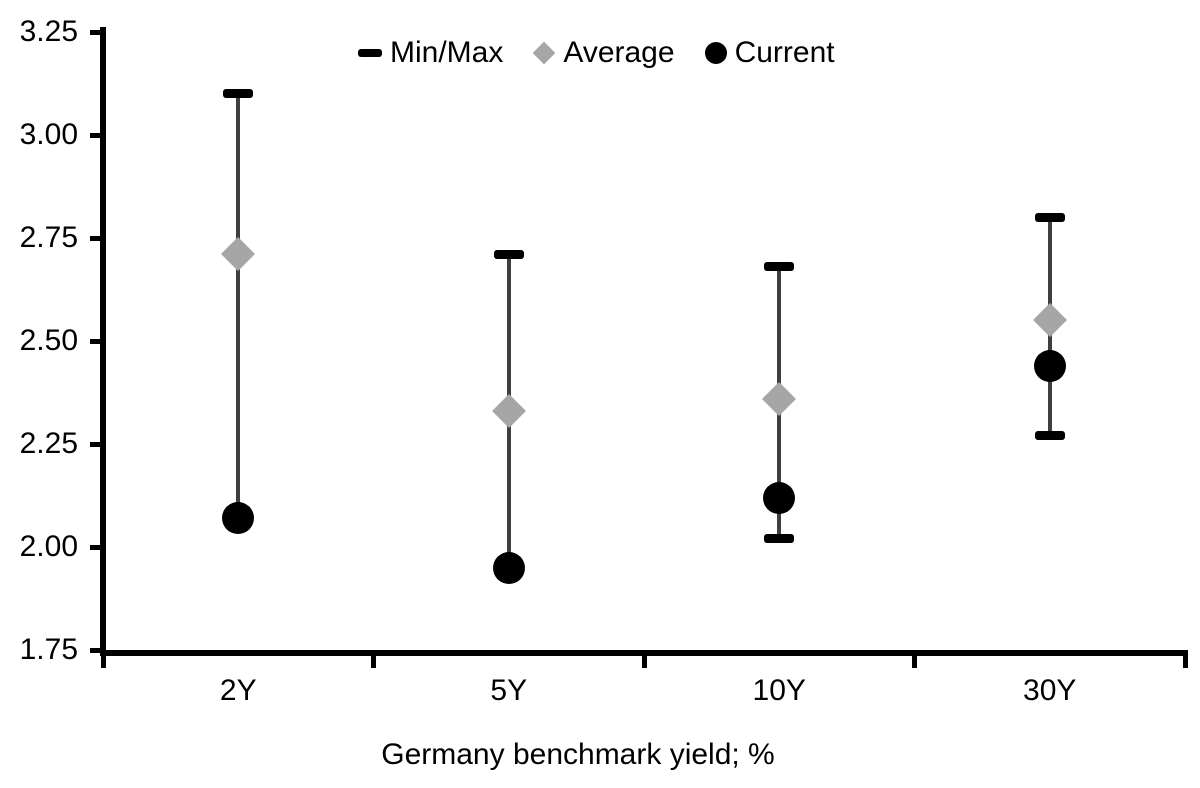 The height and width of the screenshot is (788, 1200). What do you see at coordinates (578, 754) in the screenshot?
I see `x-axis-title: Germany benchmark yield; %` at bounding box center [578, 754].